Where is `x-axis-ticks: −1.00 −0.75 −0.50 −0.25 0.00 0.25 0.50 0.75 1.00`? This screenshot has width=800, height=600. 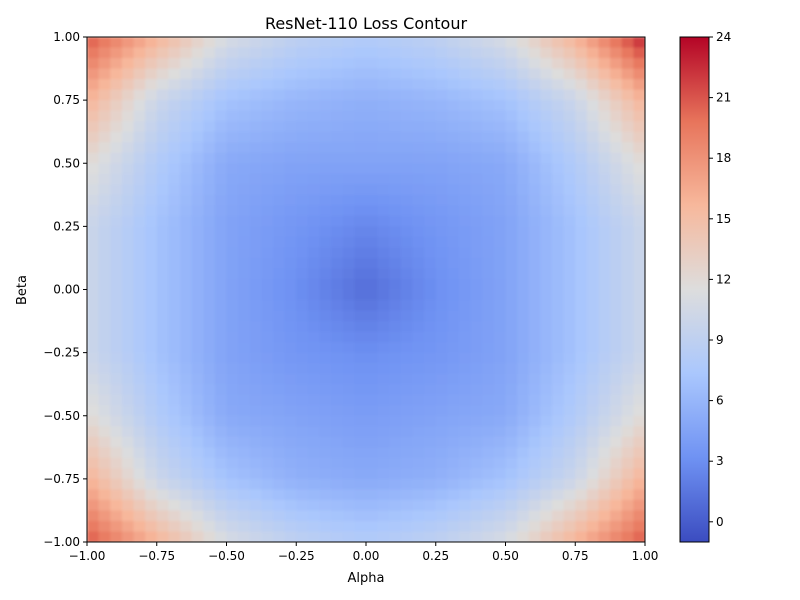 x-axis-ticks: −1.00 −0.75 −0.50 −0.25 0.00 0.25 0.50 0.75 1.00 is located at coordinates (363, 552).